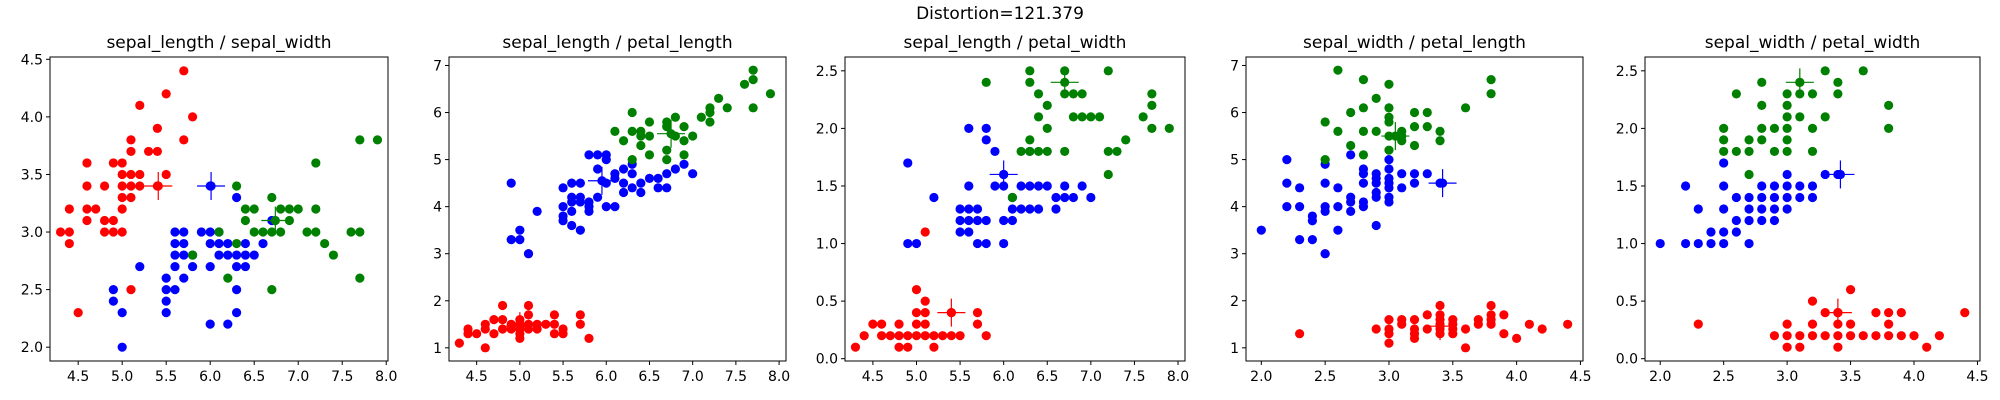 Image resolution: width=2000 pixels, height=400 pixels. What do you see at coordinates (1234, 255) in the screenshot?
I see `y-tick-label: 3` at bounding box center [1234, 255].